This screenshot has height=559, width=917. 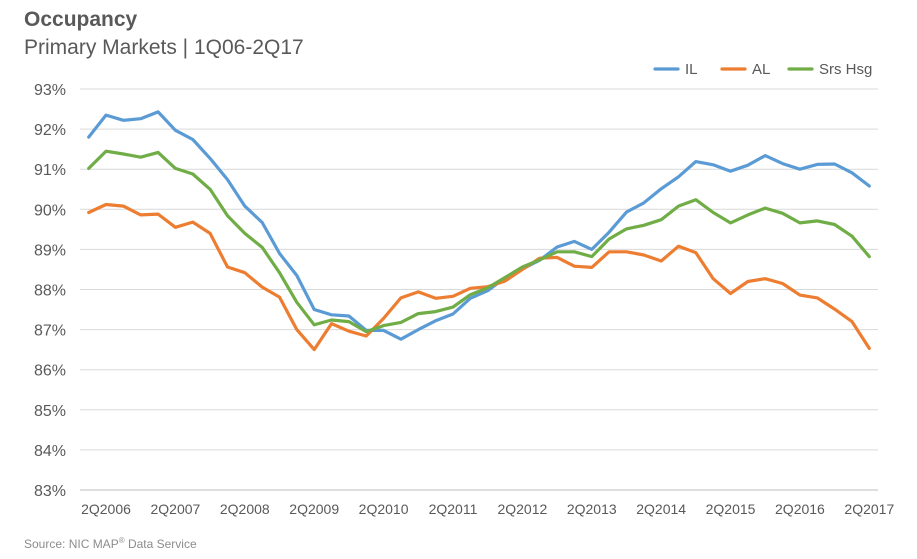 What do you see at coordinates (50, 411) in the screenshot?
I see `y-tick-label: 85%` at bounding box center [50, 411].